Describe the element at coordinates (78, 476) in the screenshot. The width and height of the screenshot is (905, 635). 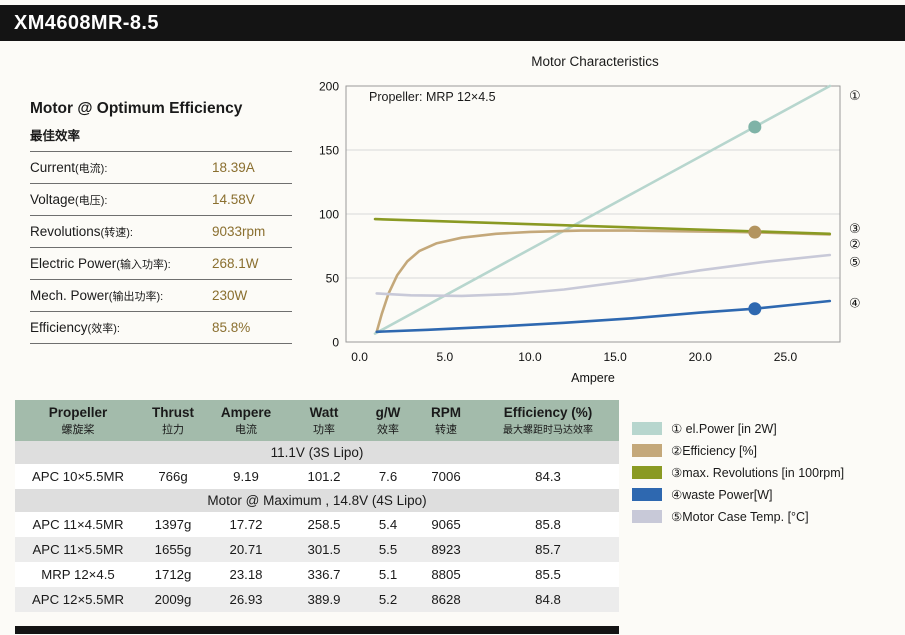
I see `table-cell: APC 10×5.5MR` at that location.